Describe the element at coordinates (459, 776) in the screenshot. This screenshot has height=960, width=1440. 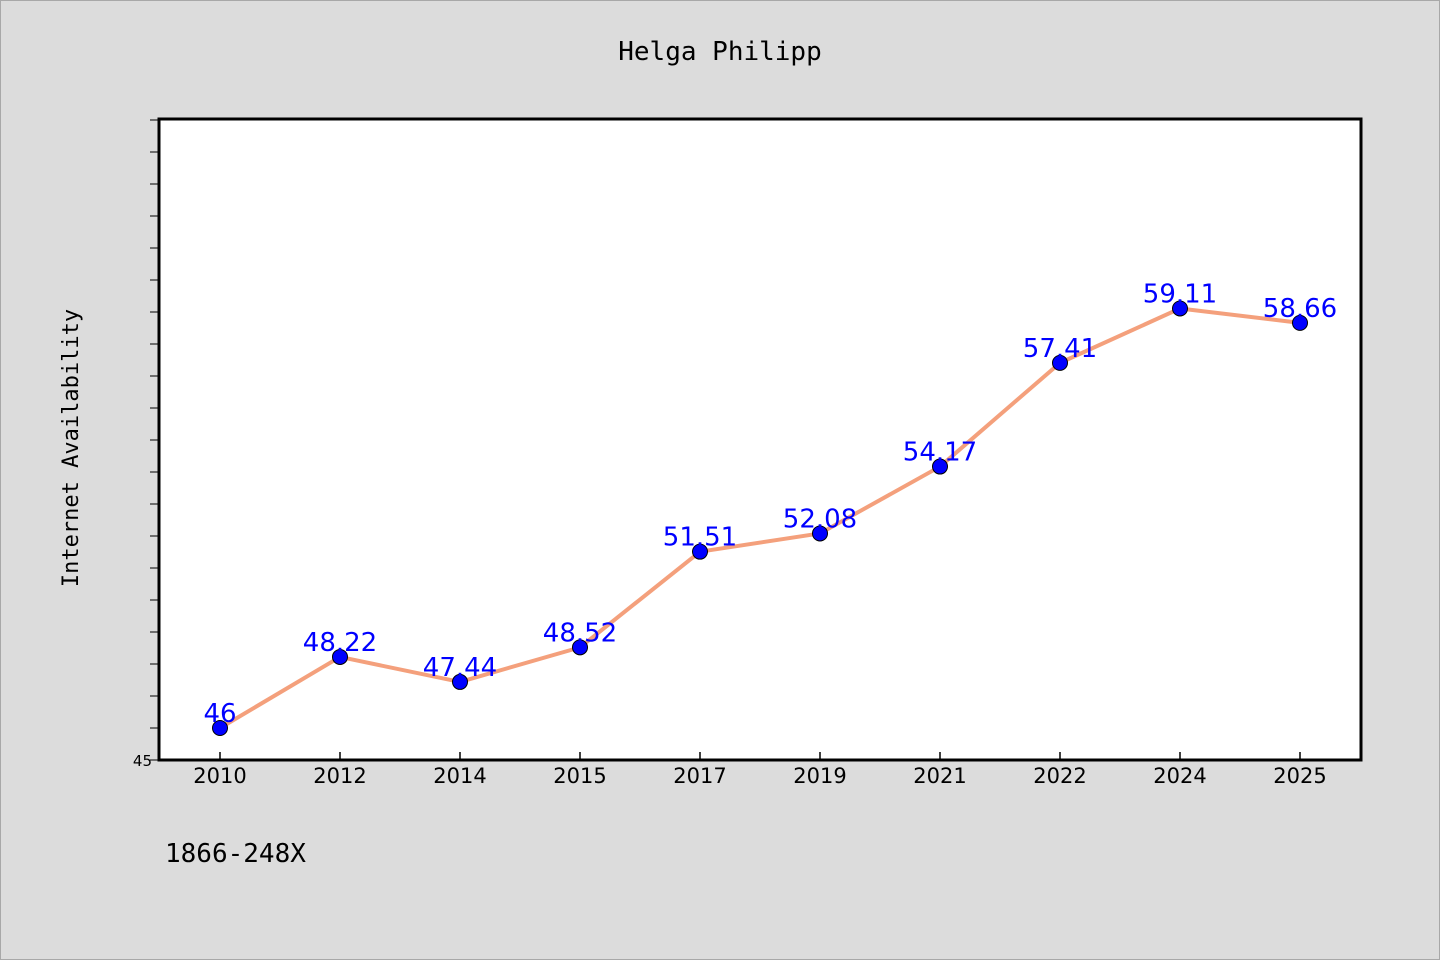
I see `x-tick-label: 2014` at that location.